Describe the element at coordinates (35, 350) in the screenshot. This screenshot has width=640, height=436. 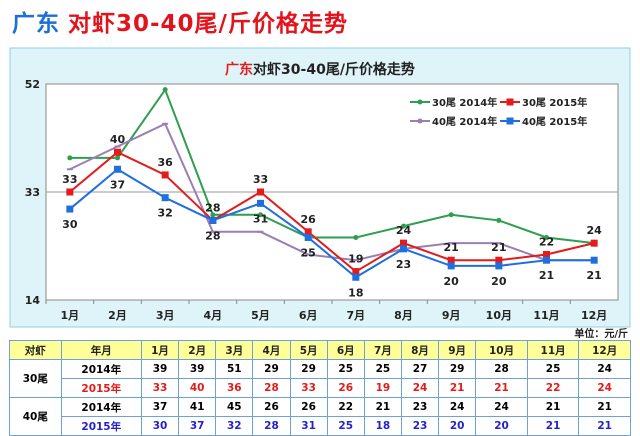
I see `header-cell: 对虾` at that location.